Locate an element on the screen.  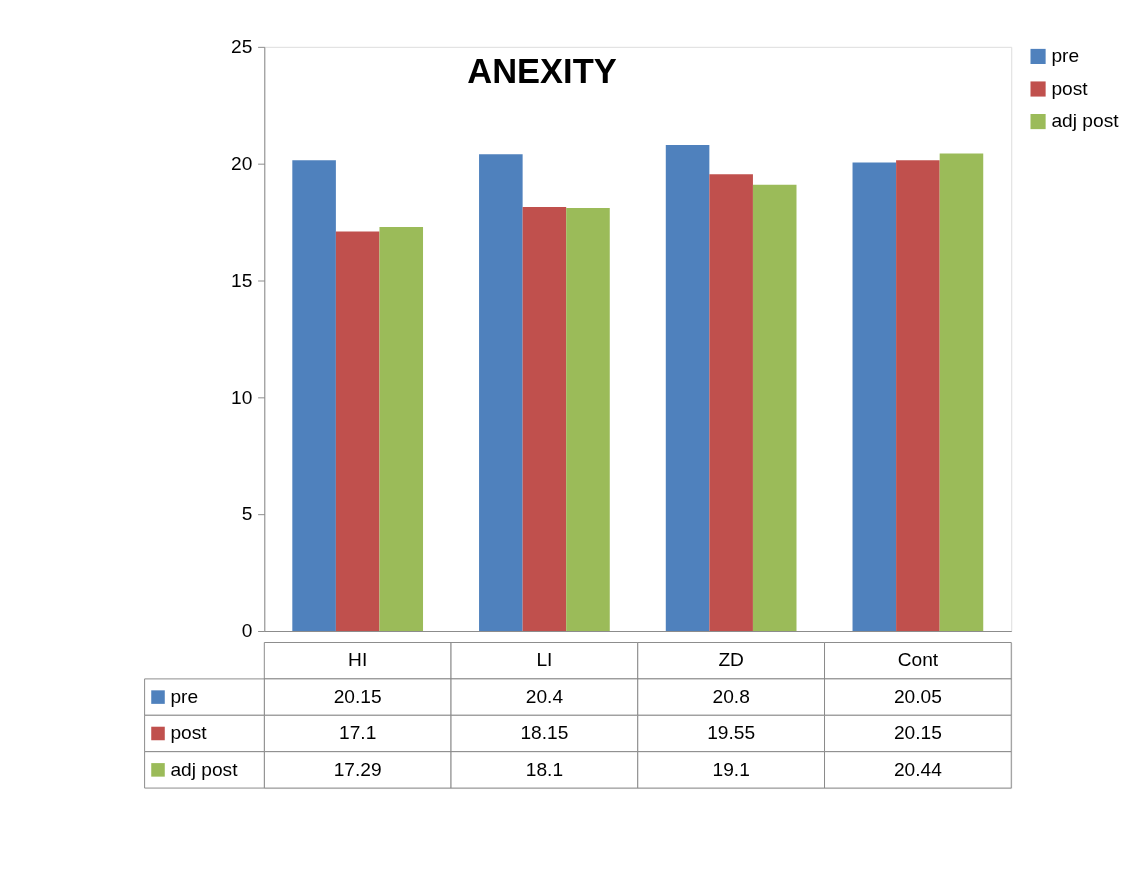
data-label: 20.05 is located at coordinates (917, 696).